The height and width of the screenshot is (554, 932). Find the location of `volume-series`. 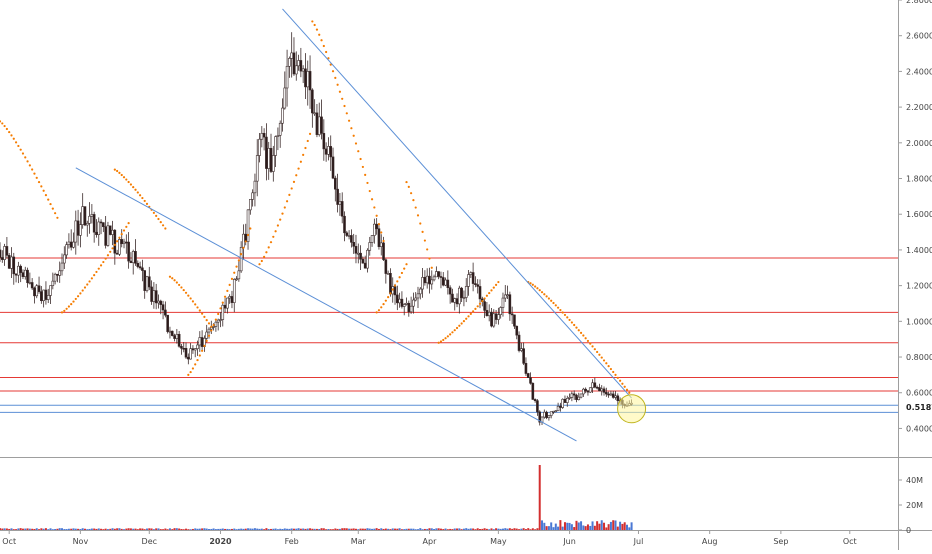

volume-series is located at coordinates (316, 497).